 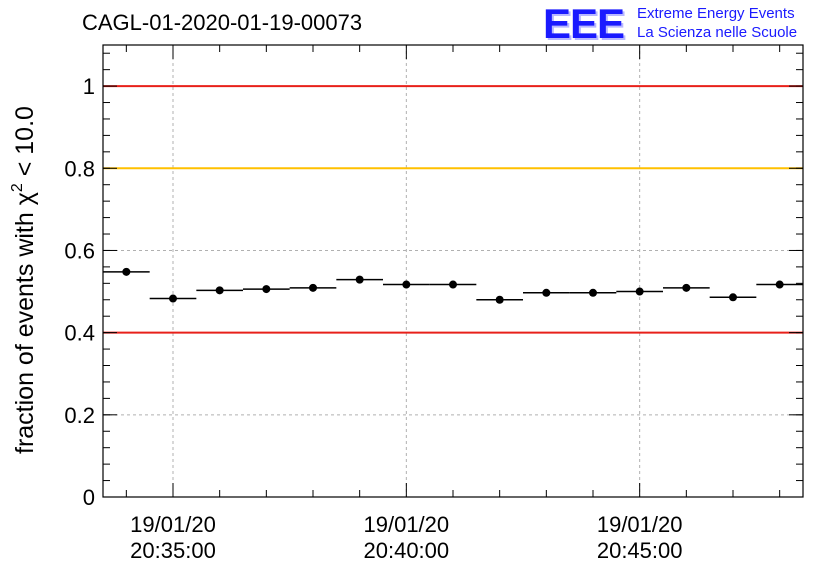 What do you see at coordinates (717, 32) in the screenshot?
I see `logo-line-2: La Scienza nelle Scuole` at bounding box center [717, 32].